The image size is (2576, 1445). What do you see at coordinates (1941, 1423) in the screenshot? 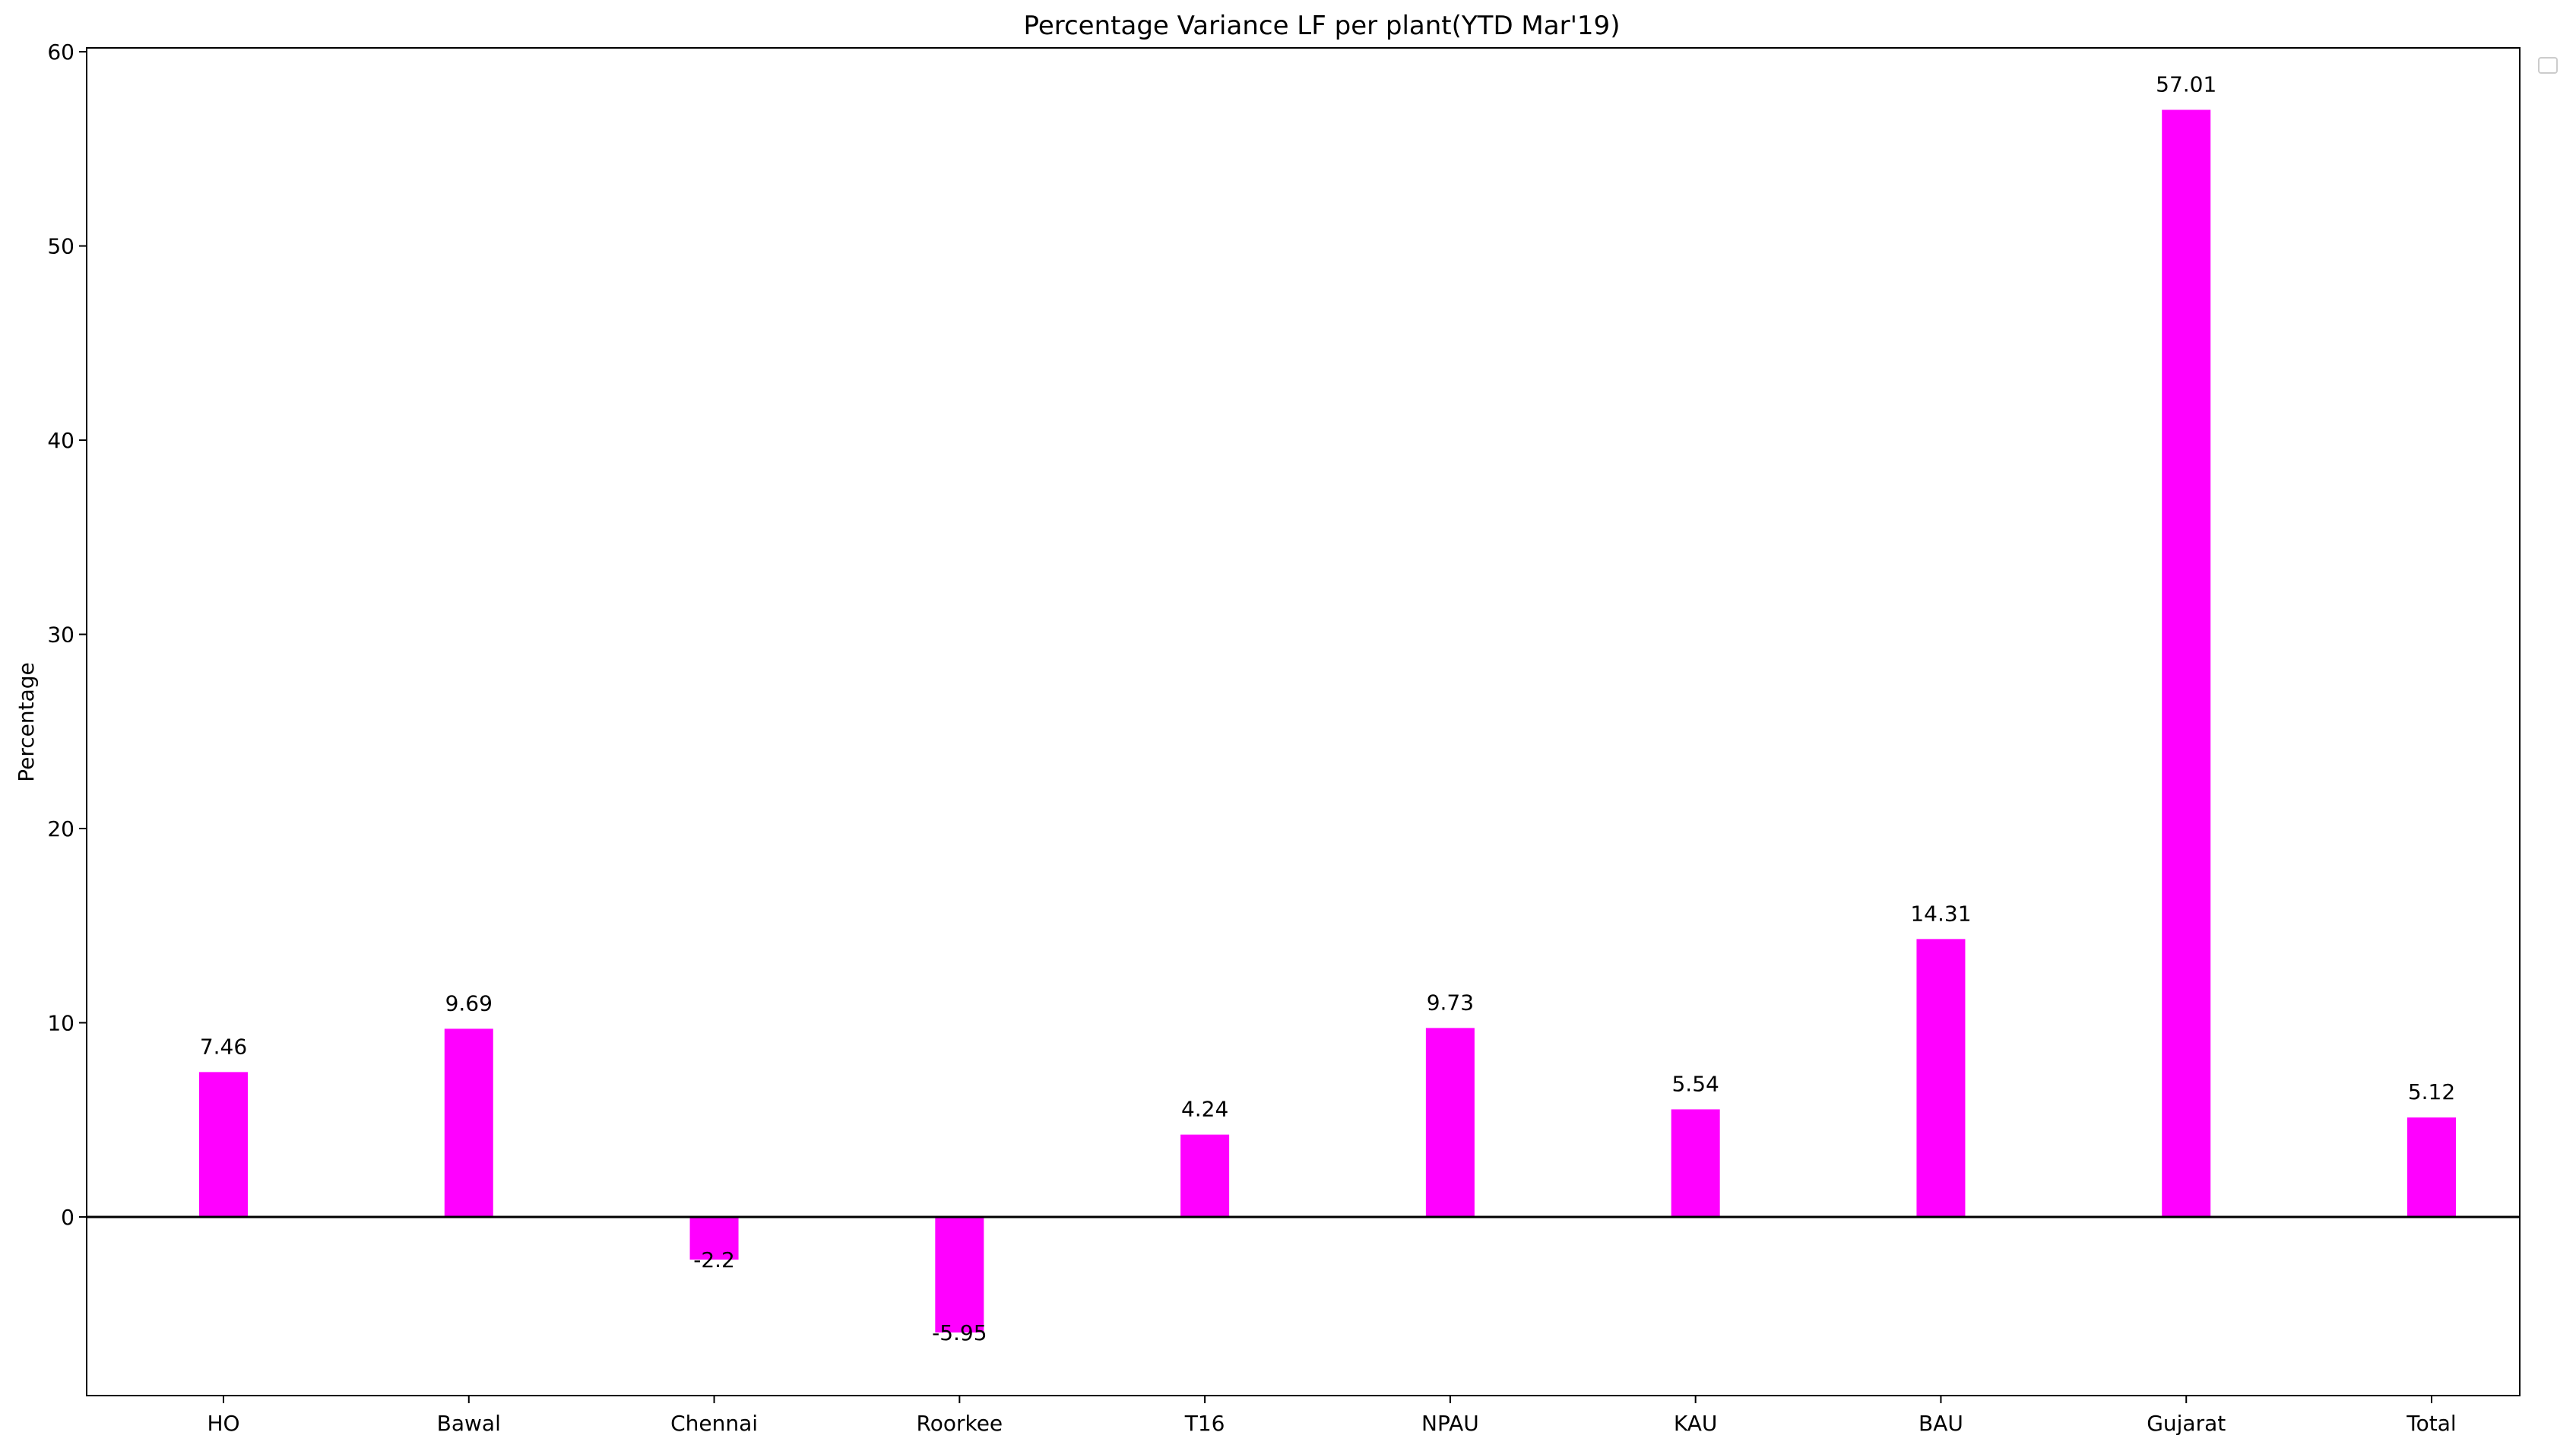
I see `x-tick-label: BAU` at bounding box center [1941, 1423].